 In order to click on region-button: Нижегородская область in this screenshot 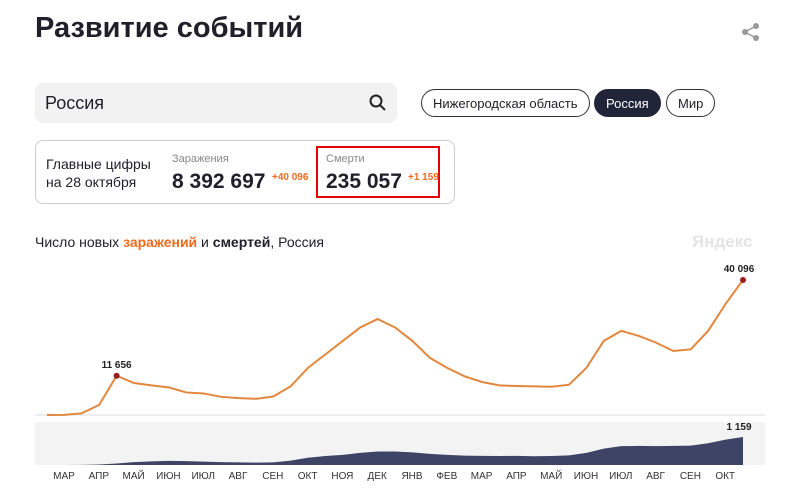, I will do `click(505, 103)`.